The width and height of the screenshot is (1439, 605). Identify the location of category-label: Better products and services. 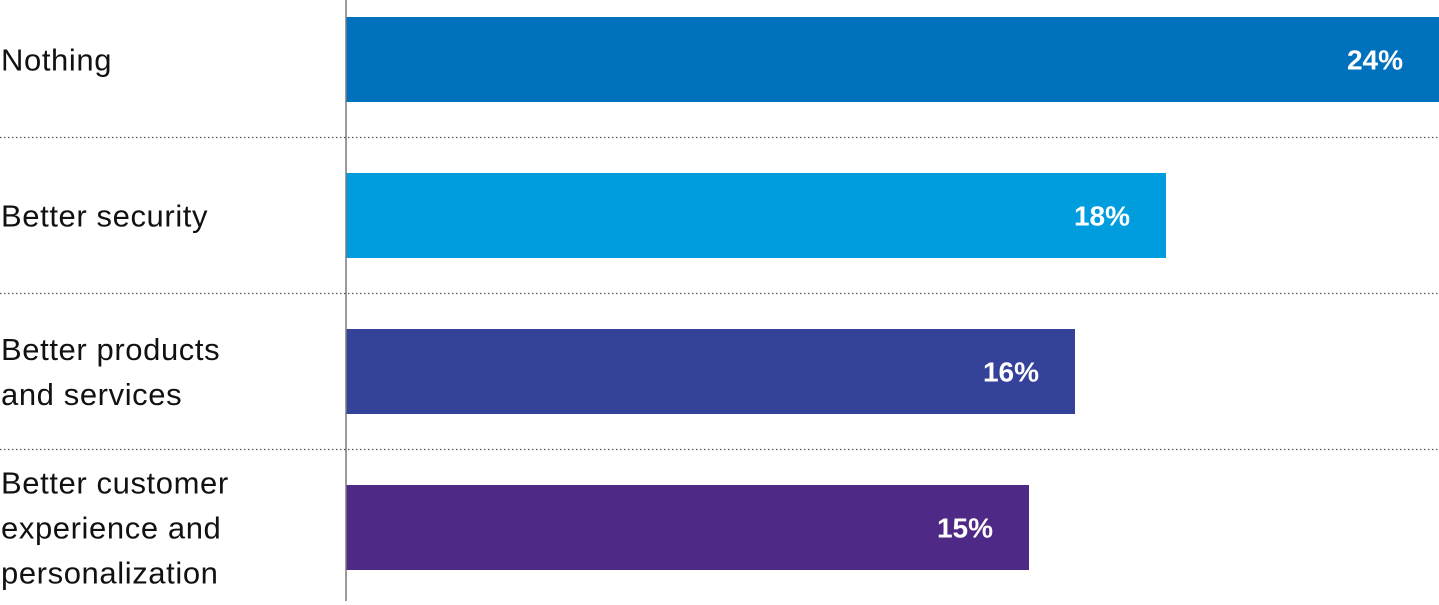
(110, 372).